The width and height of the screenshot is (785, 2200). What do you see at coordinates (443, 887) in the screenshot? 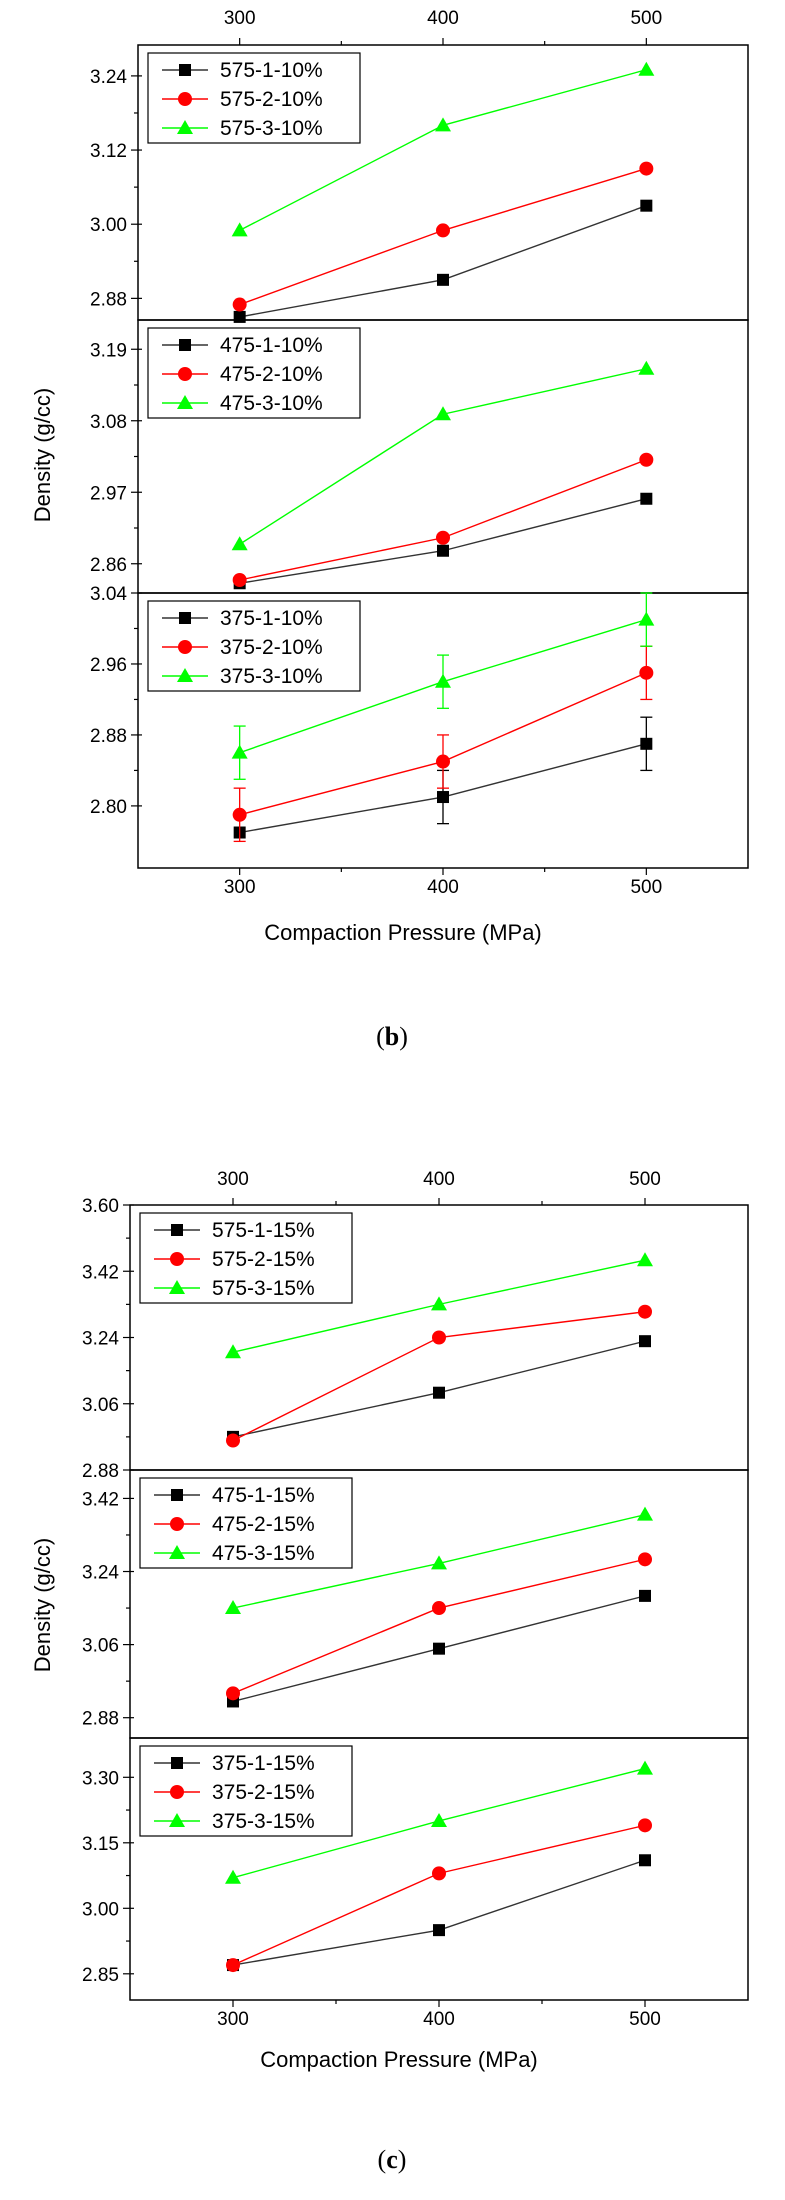
I see `x-tick-label-bottom: 400` at bounding box center [443, 887].